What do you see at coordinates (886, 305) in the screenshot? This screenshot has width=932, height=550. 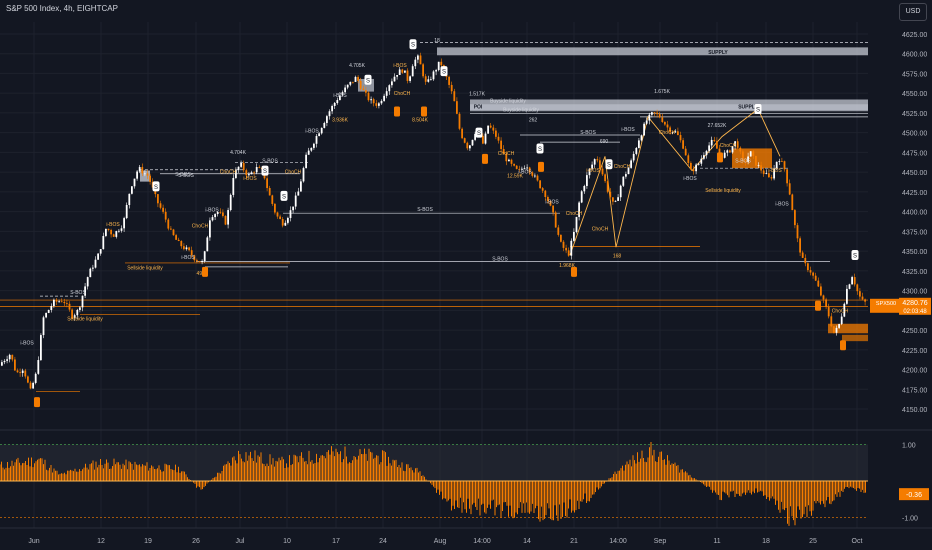 I see `price-tag-symbol-bg` at bounding box center [886, 305].